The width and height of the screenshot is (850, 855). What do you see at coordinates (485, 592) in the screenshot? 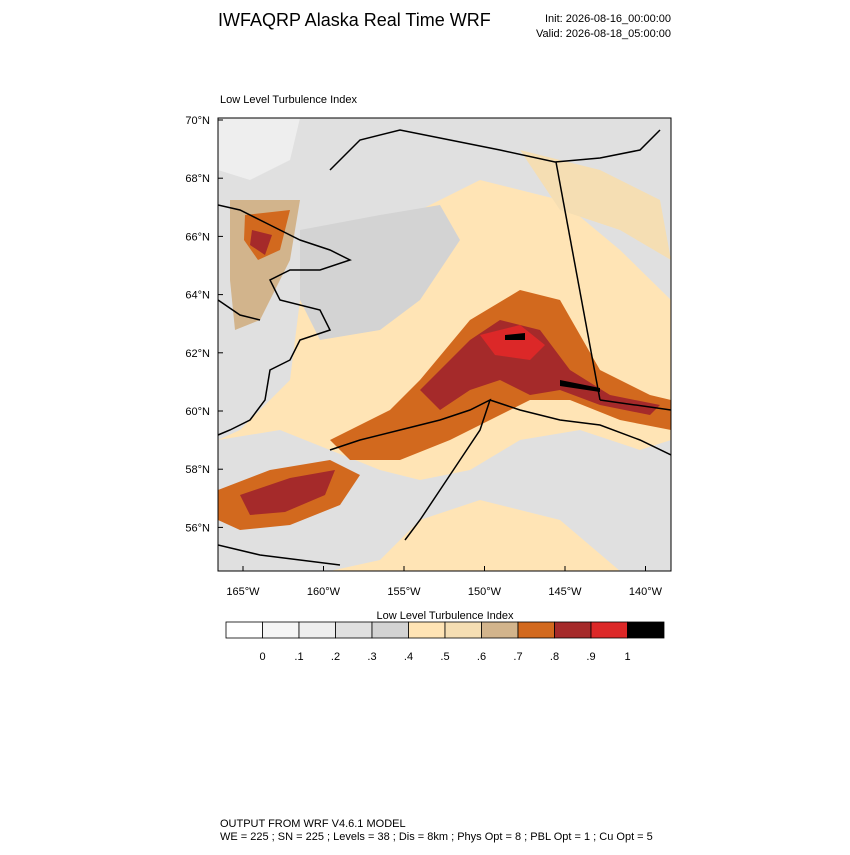
I see `lon-label: 150°W` at bounding box center [485, 592].